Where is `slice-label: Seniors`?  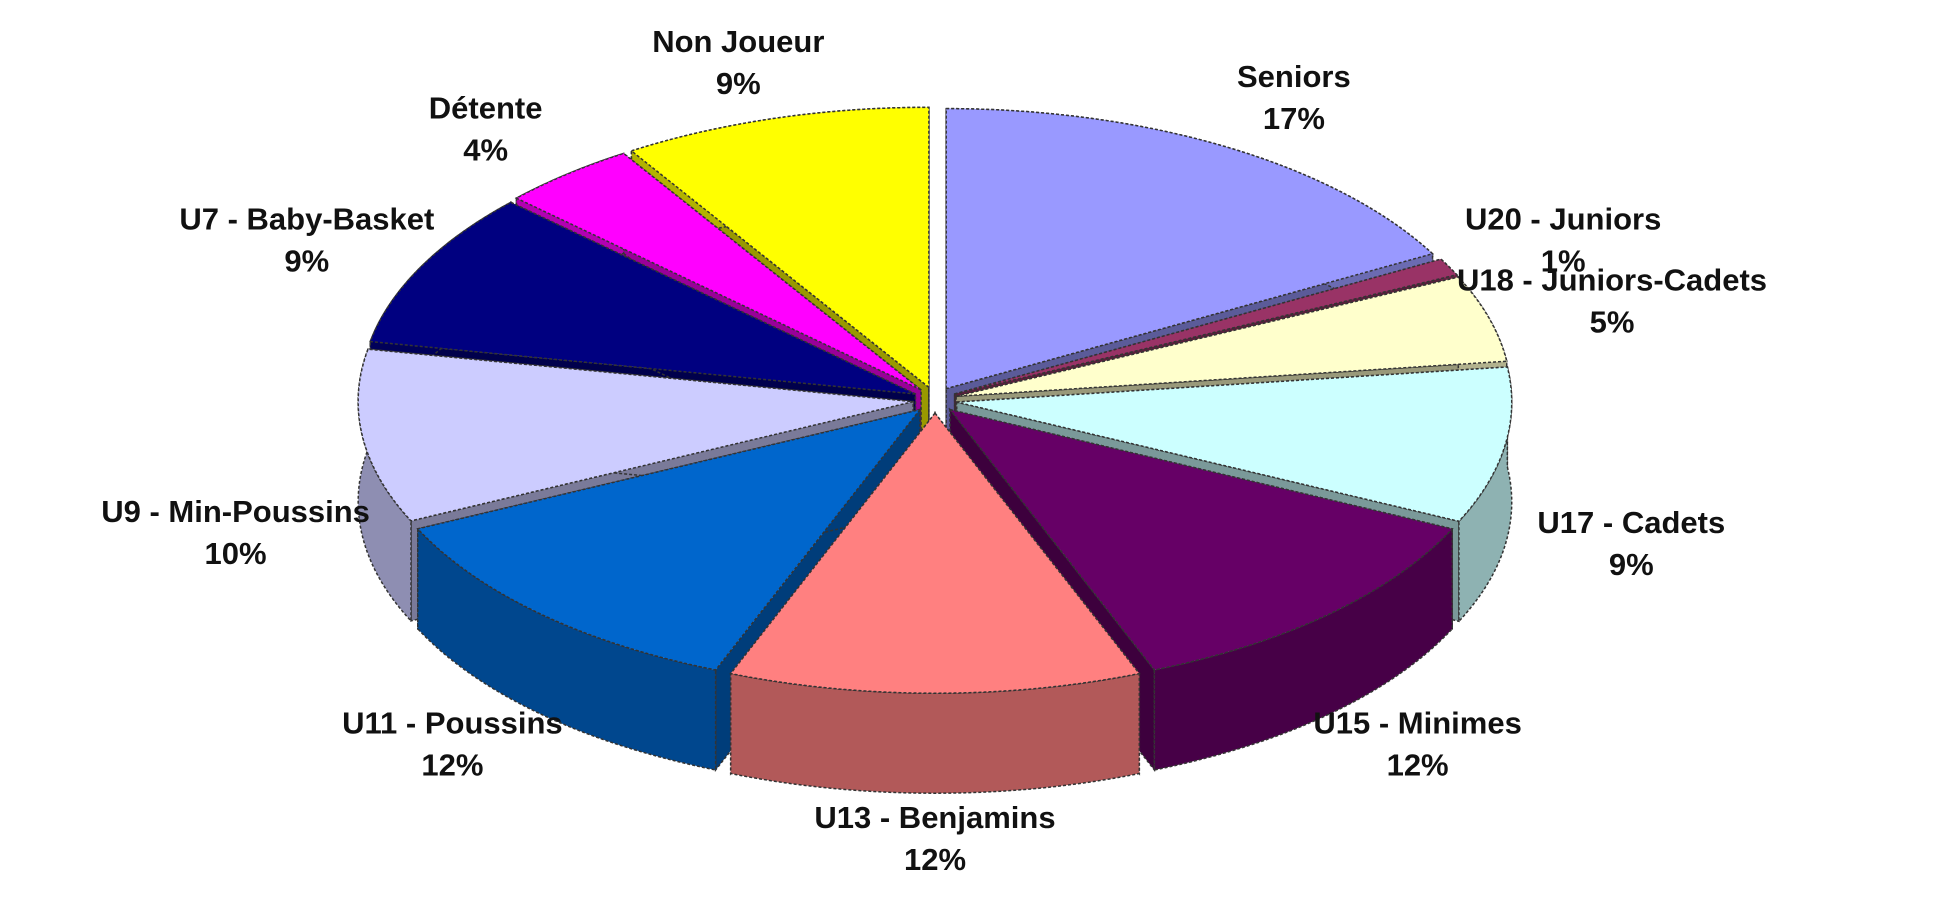
slice-label: Seniors is located at coordinates (1294, 76).